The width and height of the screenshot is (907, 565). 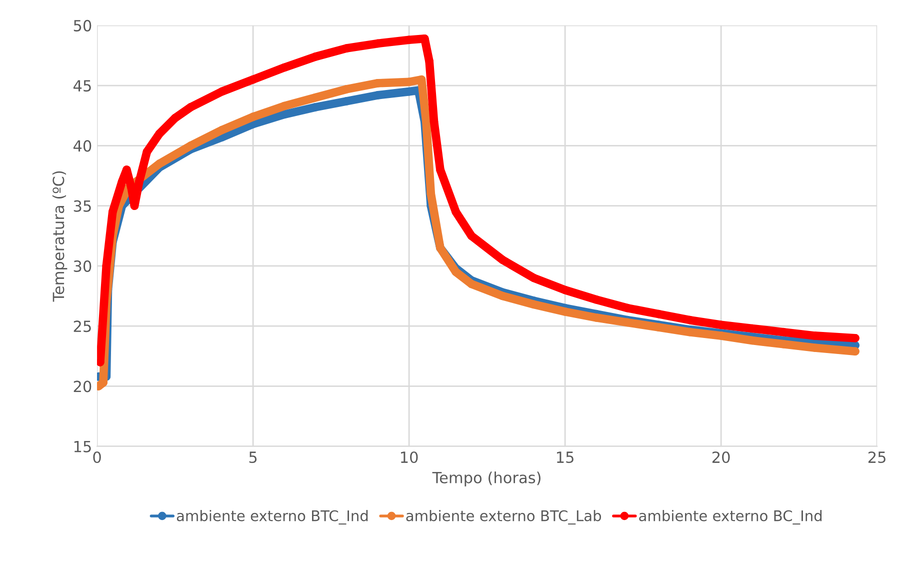 What do you see at coordinates (82, 86) in the screenshot?
I see `y-tick-label: 45` at bounding box center [82, 86].